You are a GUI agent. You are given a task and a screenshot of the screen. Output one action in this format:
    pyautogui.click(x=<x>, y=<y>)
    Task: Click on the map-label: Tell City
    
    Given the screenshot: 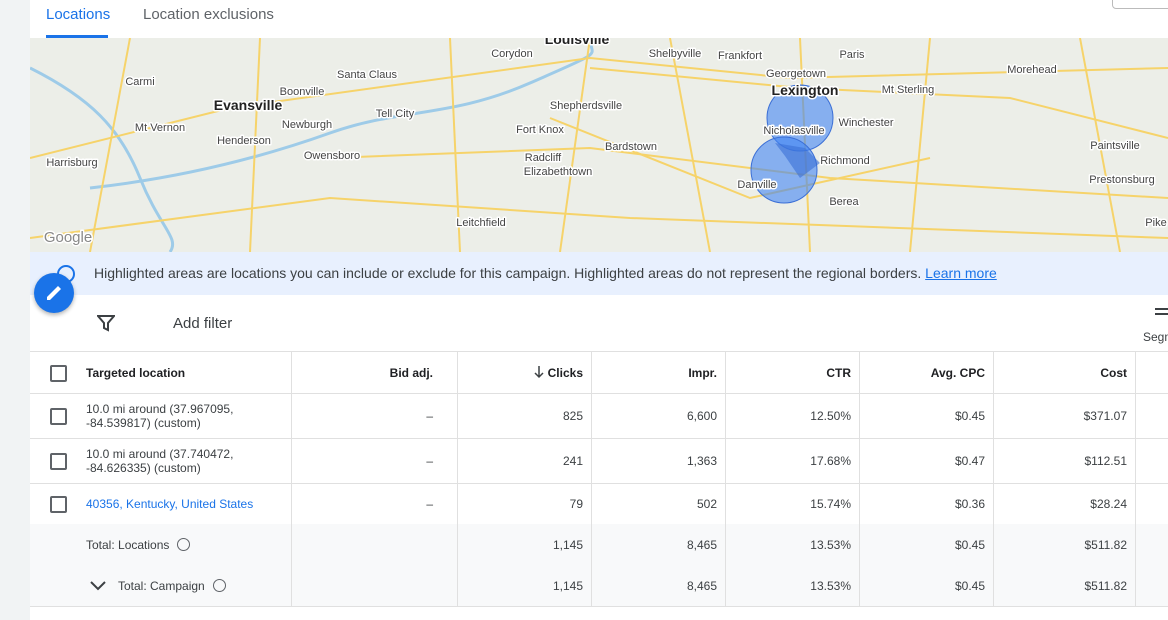 What is the action you would take?
    pyautogui.click(x=395, y=114)
    